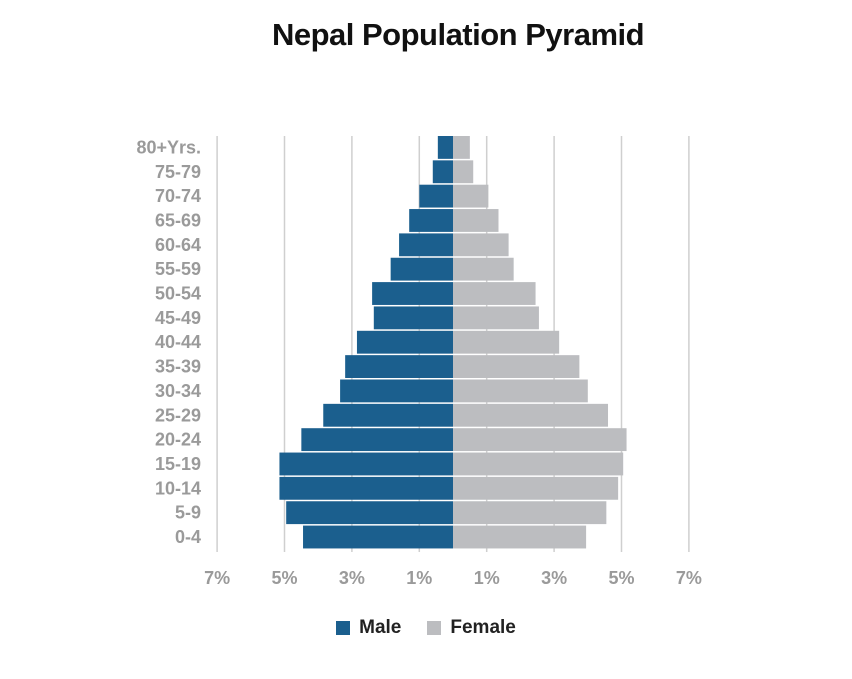  What do you see at coordinates (188, 513) in the screenshot?
I see `category-label: 5-9` at bounding box center [188, 513].